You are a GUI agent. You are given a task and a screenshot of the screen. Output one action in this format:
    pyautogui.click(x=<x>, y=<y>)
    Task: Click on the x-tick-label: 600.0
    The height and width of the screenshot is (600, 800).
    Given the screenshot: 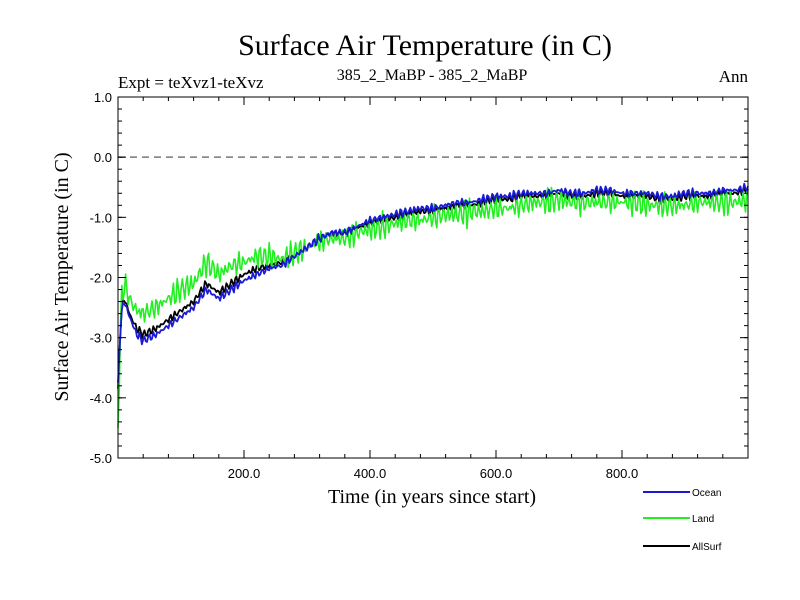 What is the action you would take?
    pyautogui.click(x=496, y=473)
    